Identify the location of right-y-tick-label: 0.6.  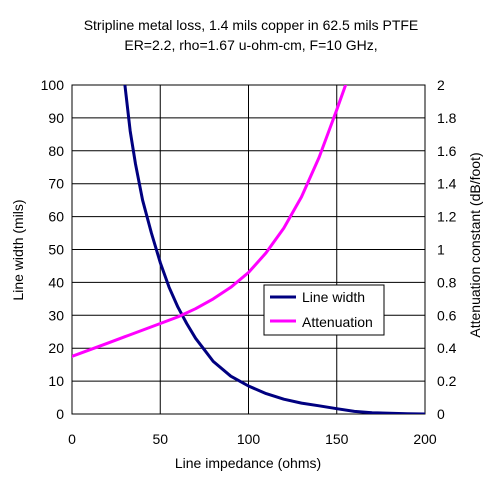
(447, 315).